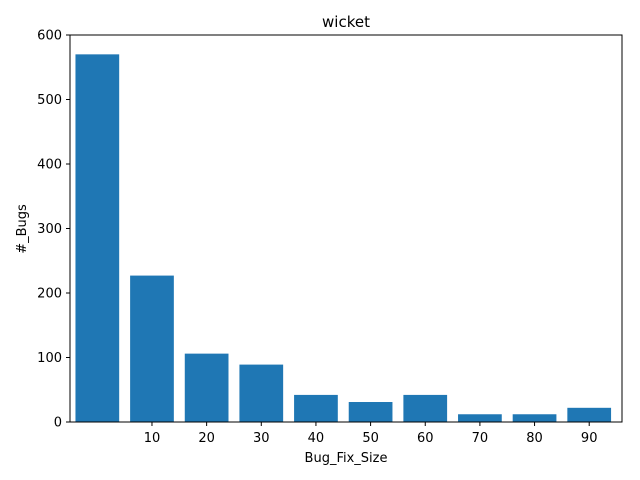  Describe the element at coordinates (49, 100) in the screenshot. I see `y-tick-label-5: 500` at that location.